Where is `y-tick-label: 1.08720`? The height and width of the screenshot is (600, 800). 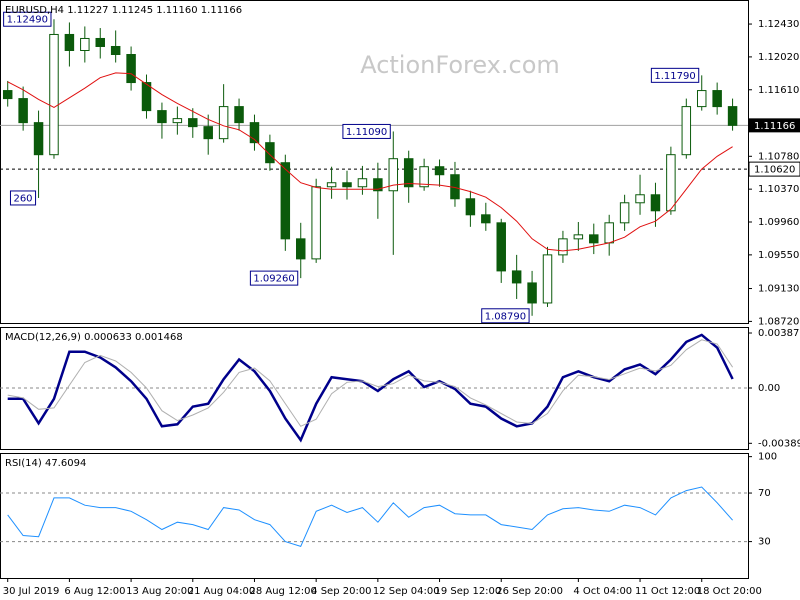 y-tick-label: 1.08720 is located at coordinates (778, 321).